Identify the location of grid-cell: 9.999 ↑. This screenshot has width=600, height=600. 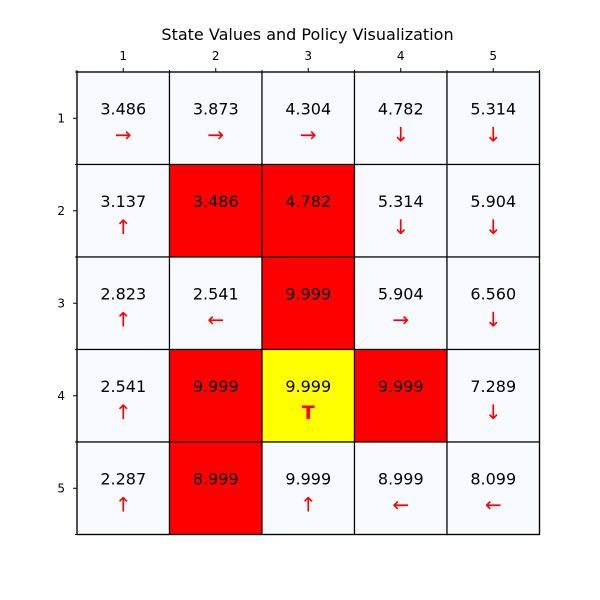
(308, 488).